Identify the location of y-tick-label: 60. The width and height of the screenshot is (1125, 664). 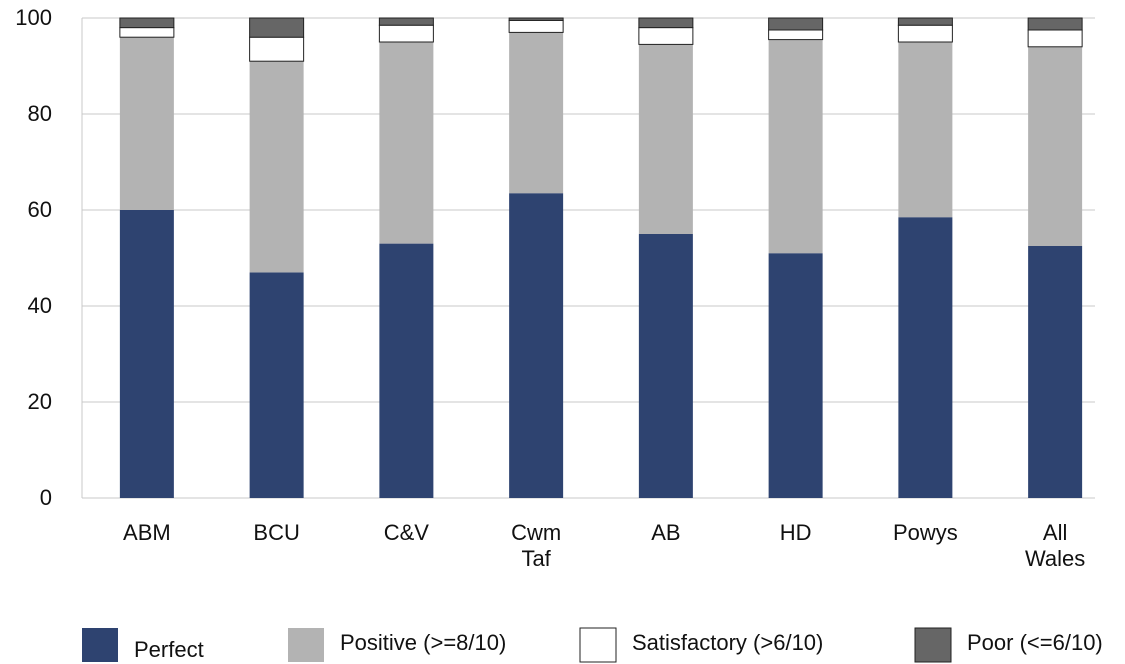
(39, 209).